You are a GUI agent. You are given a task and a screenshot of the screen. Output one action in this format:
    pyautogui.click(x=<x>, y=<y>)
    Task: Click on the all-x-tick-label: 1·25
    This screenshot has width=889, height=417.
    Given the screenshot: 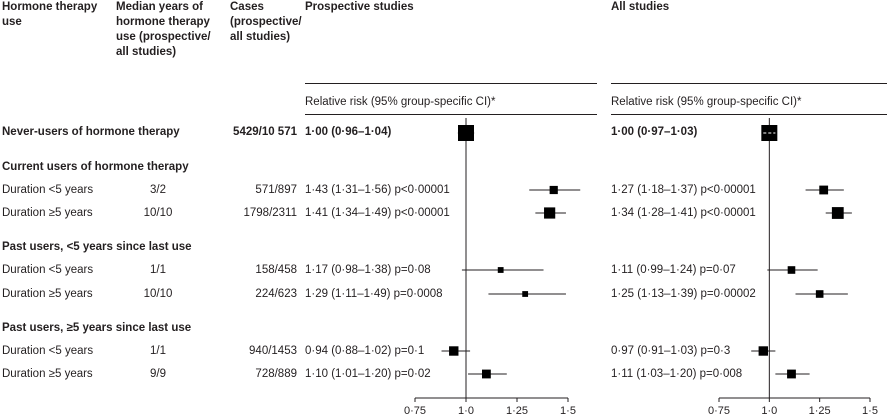 What is the action you would take?
    pyautogui.click(x=820, y=411)
    